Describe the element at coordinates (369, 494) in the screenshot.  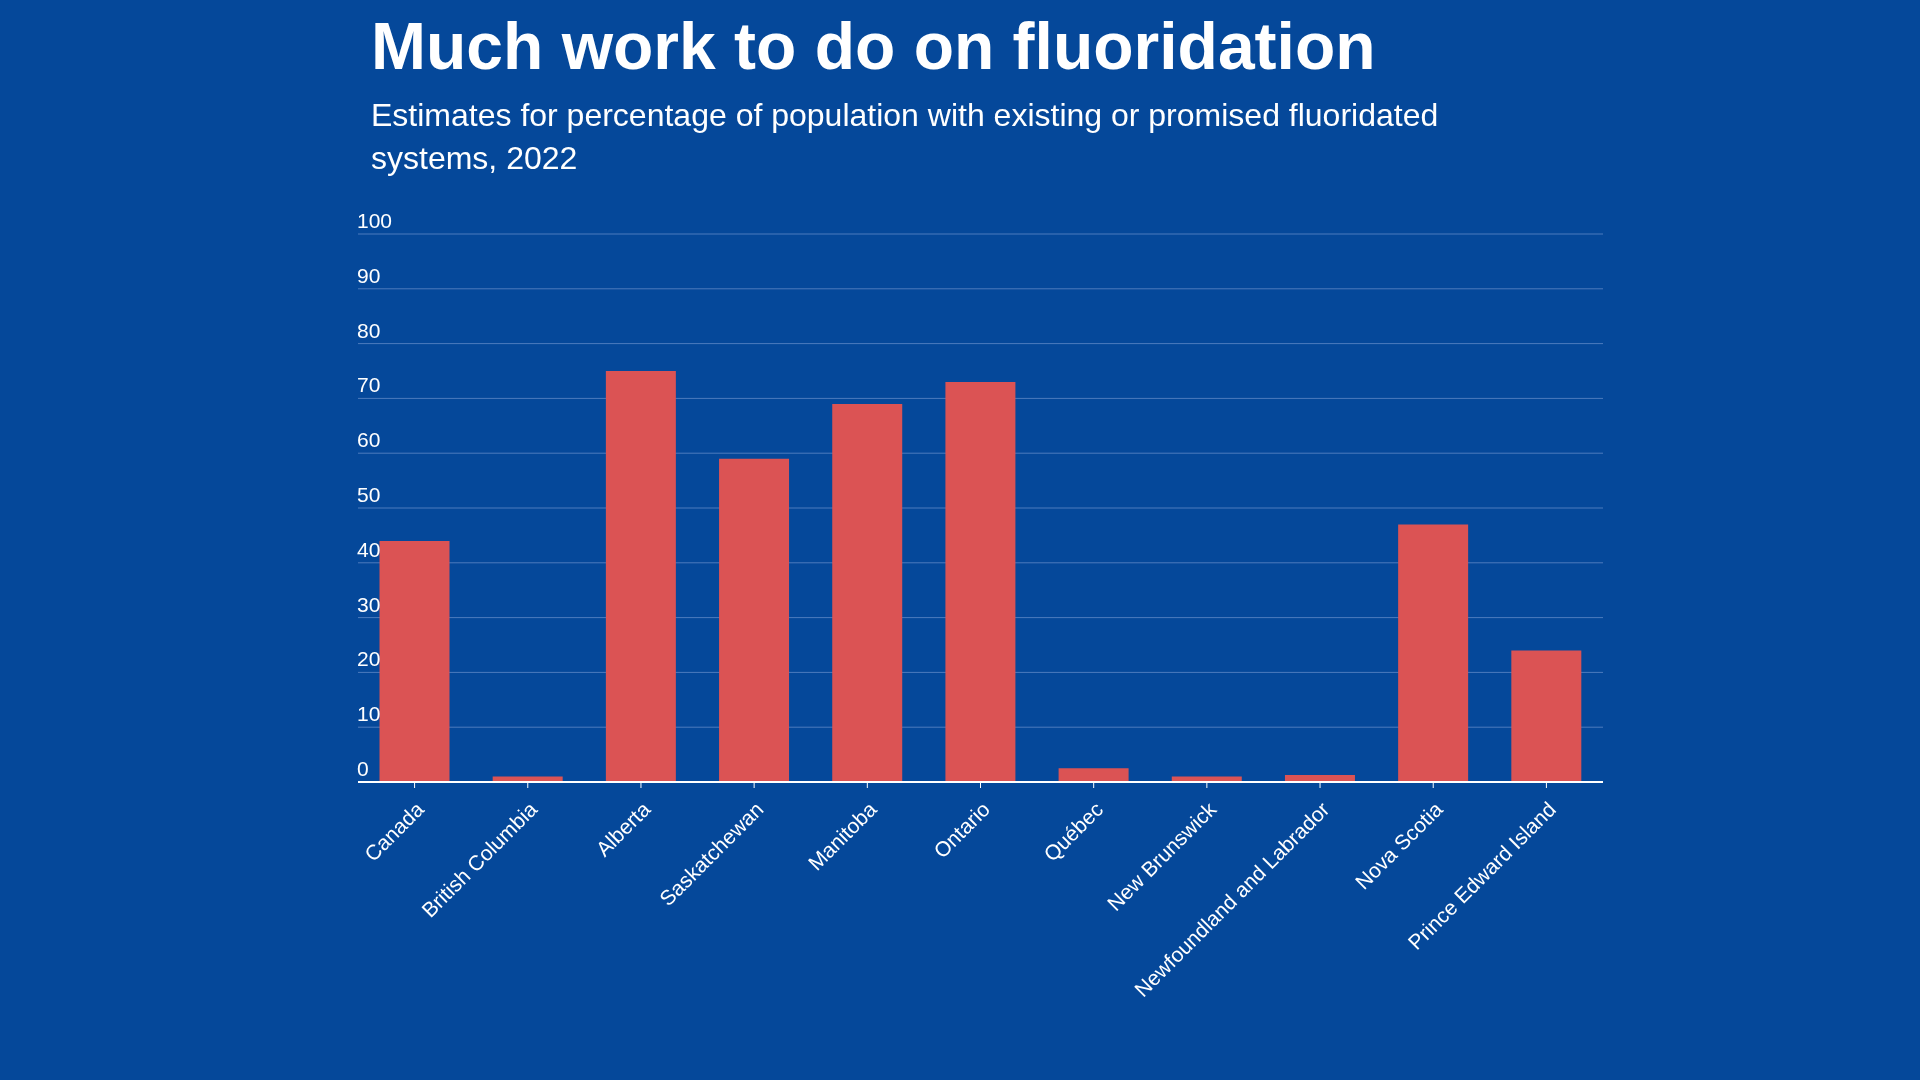
I see `y-tick-label: 50` at that location.